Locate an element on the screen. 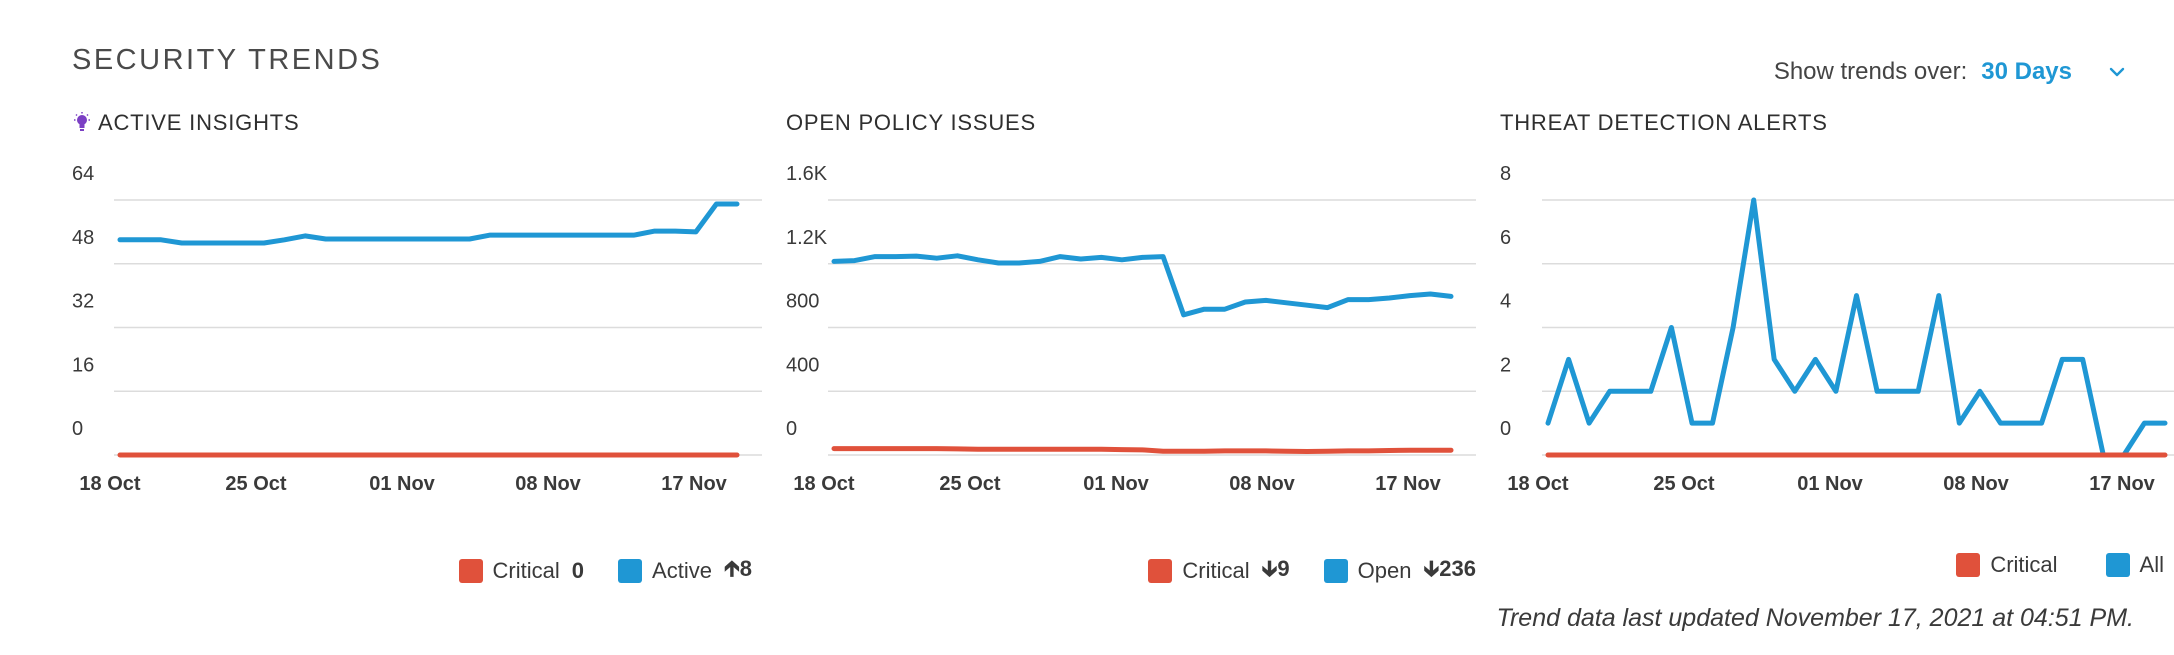 This screenshot has height=655, width=2174. y-tick-label: 64 is located at coordinates (83, 174).